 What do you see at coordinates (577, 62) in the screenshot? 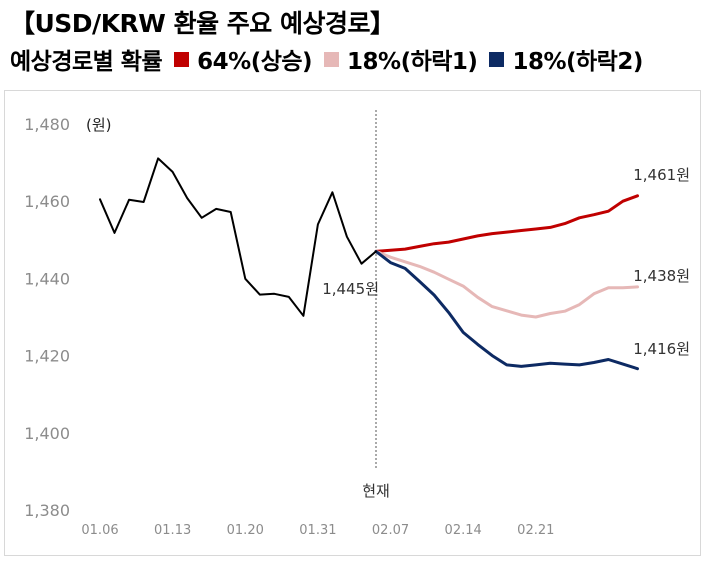
I see `legend-label-down2: 18%(하락2)` at bounding box center [577, 62].